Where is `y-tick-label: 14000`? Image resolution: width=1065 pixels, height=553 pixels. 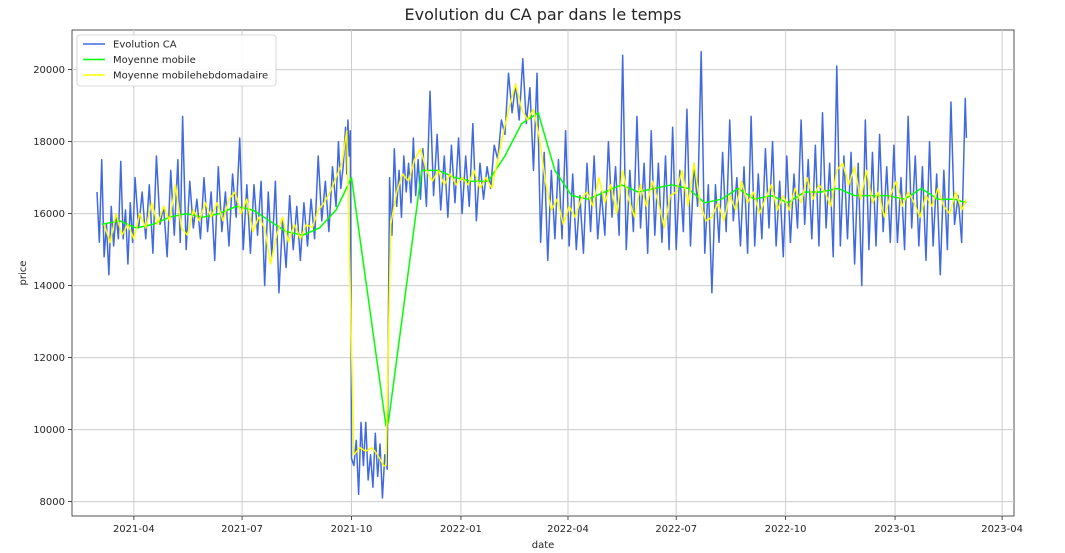 y-tick-label: 14000 is located at coordinates (49, 286).